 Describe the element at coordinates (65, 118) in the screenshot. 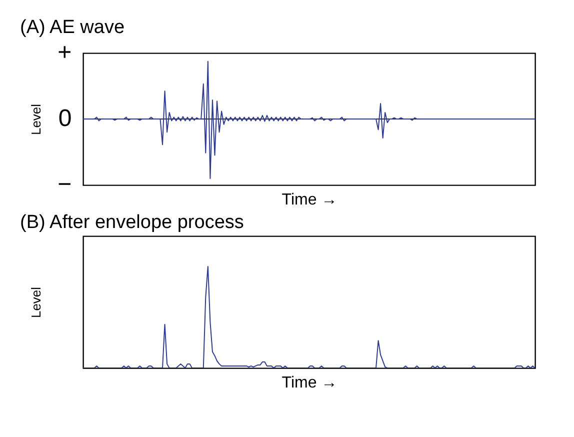

I see `text: 0` at that location.